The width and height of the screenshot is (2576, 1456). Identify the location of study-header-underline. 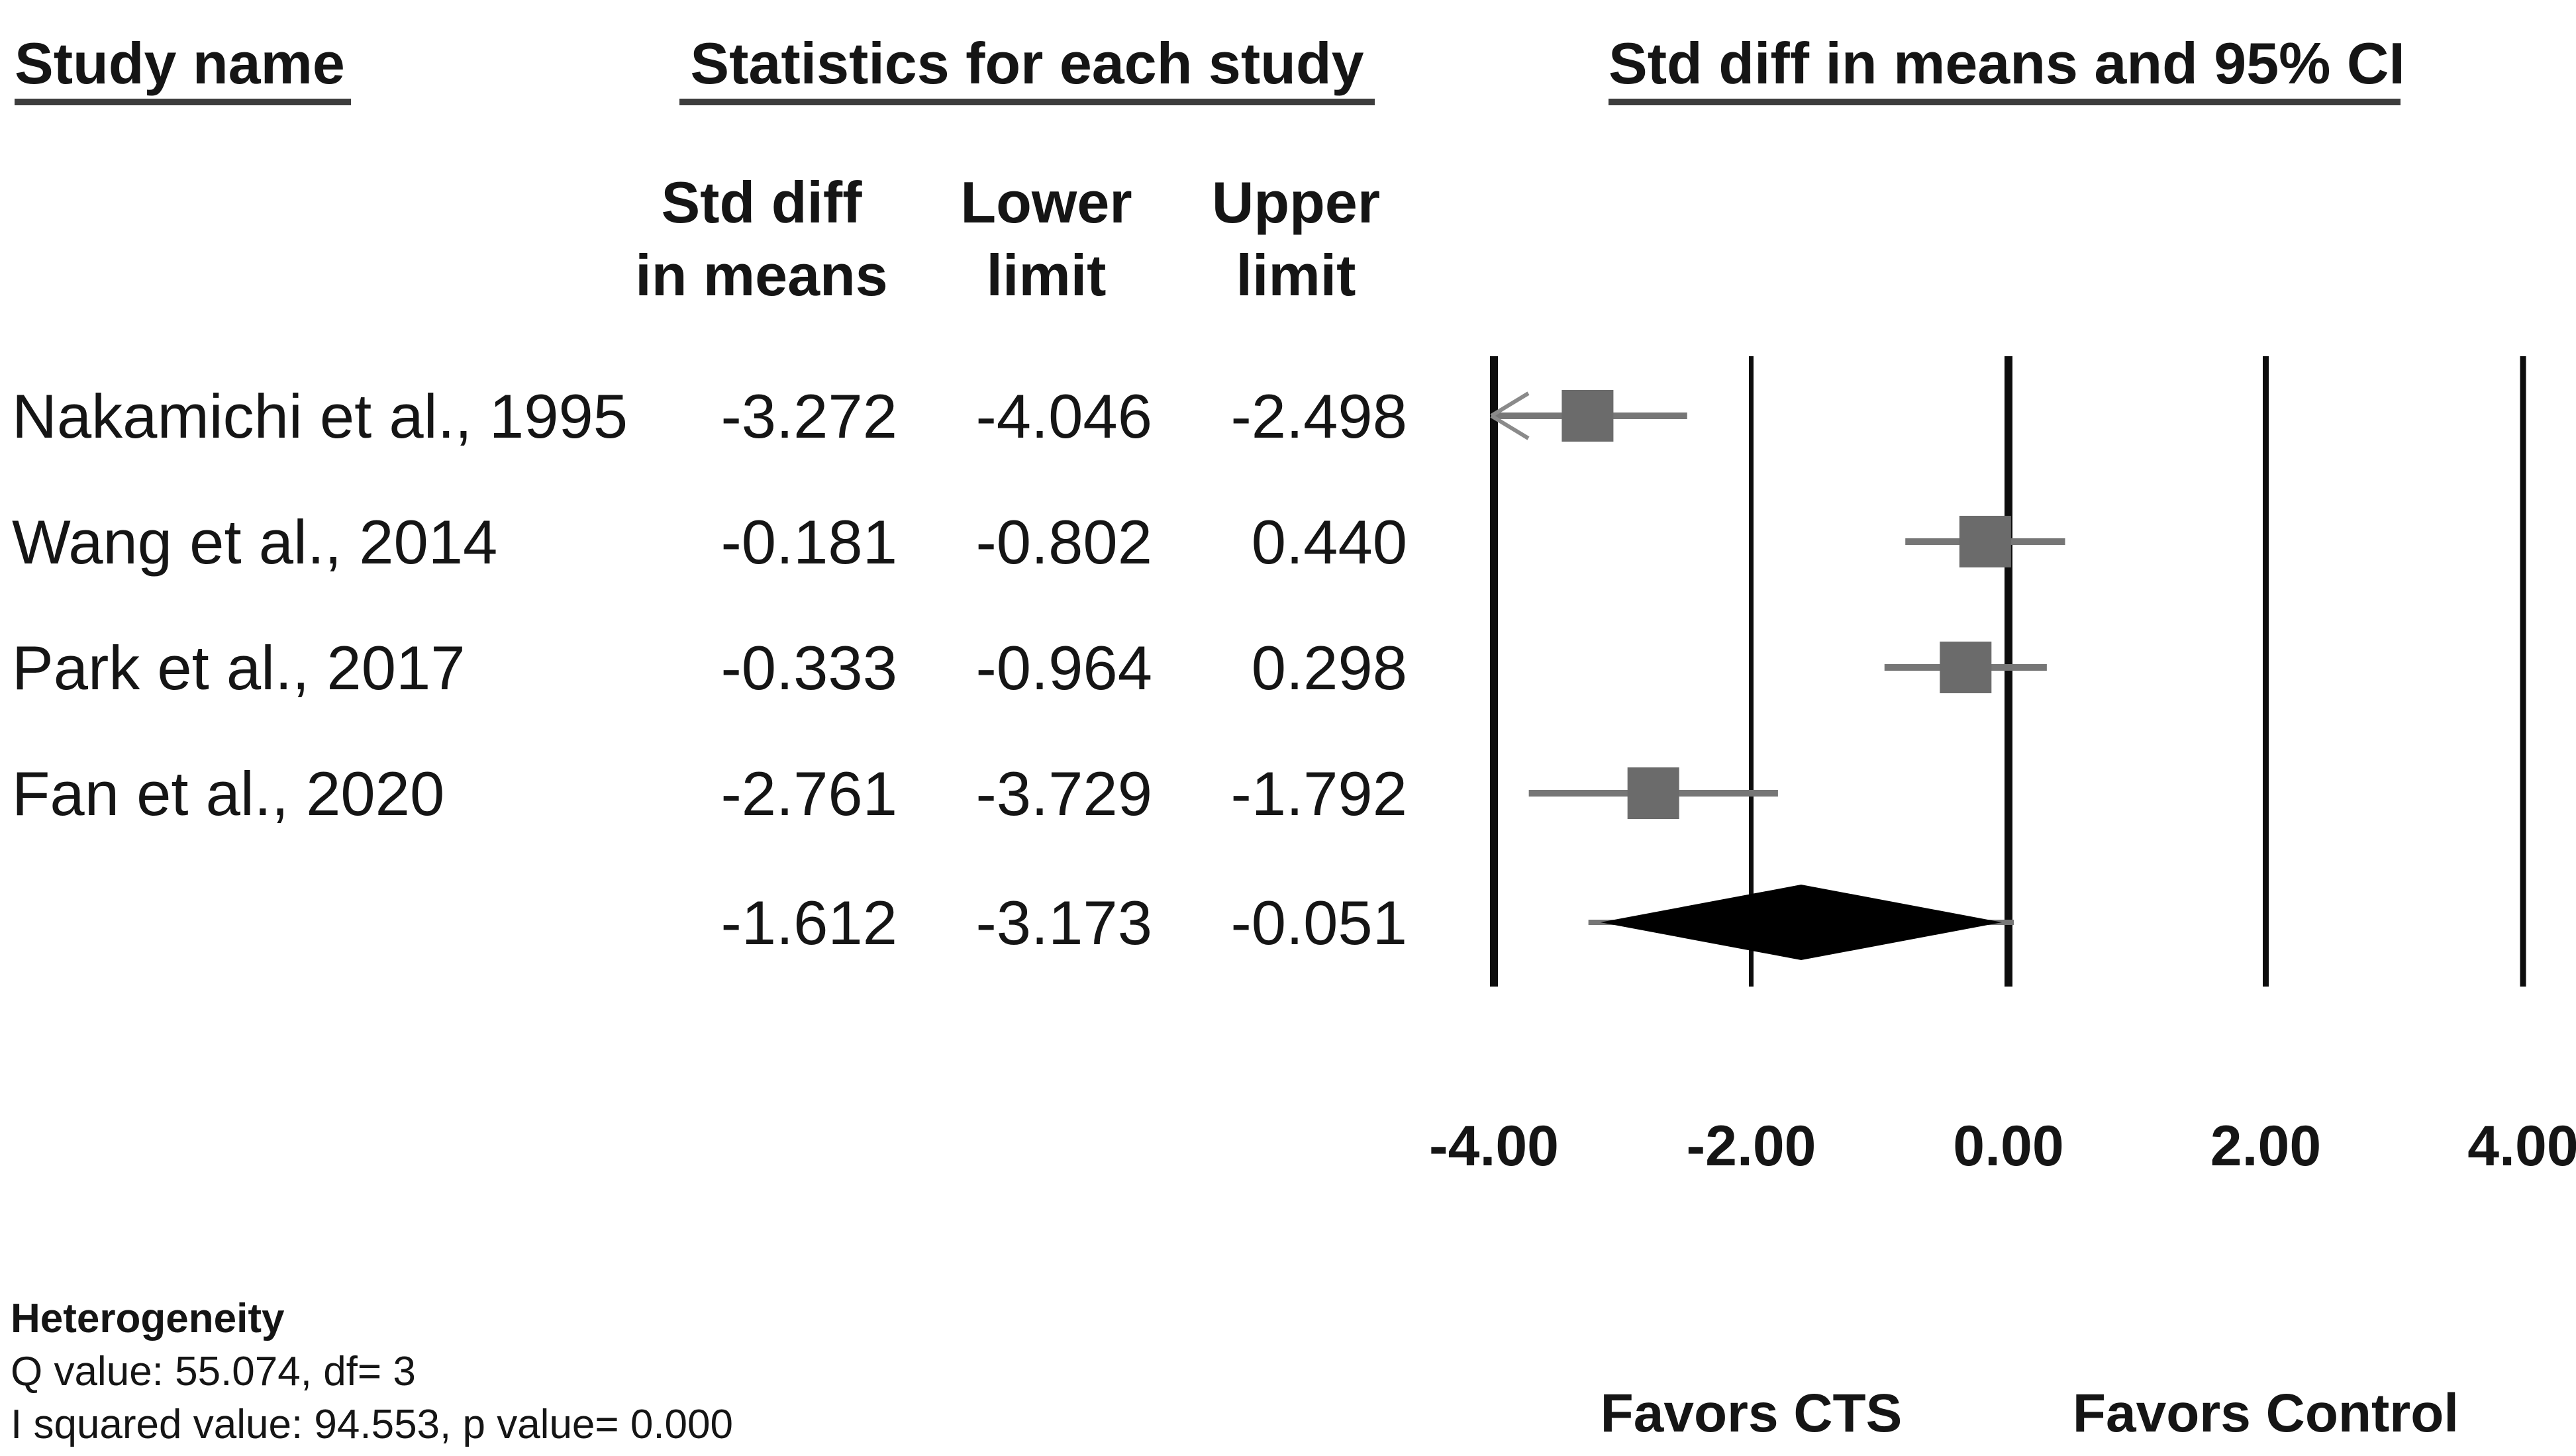
(183, 102).